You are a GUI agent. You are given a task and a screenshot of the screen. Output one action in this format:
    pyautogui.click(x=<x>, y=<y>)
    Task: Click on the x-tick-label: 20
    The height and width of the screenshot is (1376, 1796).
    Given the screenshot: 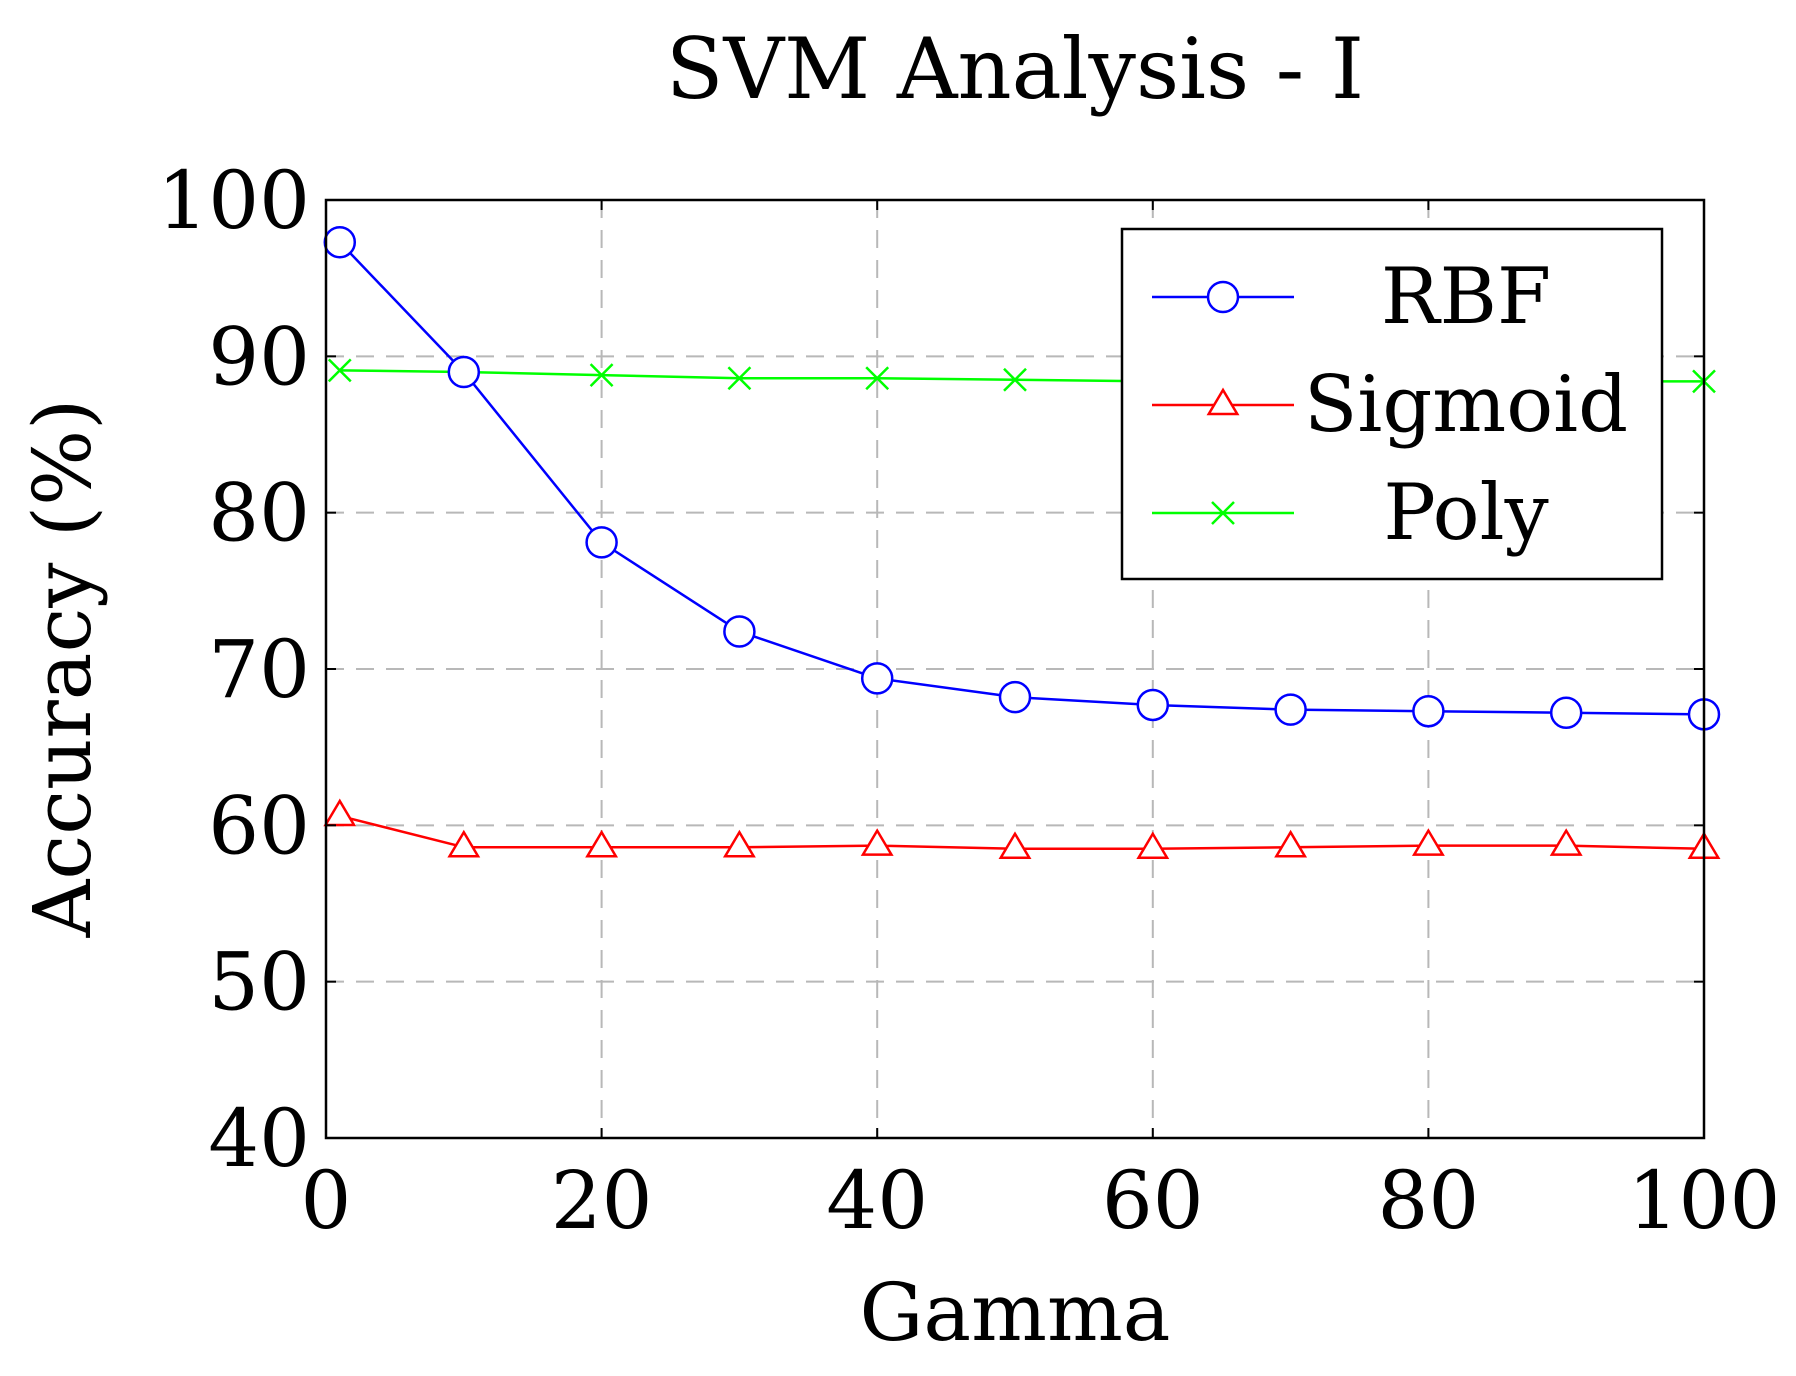 What is the action you would take?
    pyautogui.click(x=602, y=1200)
    